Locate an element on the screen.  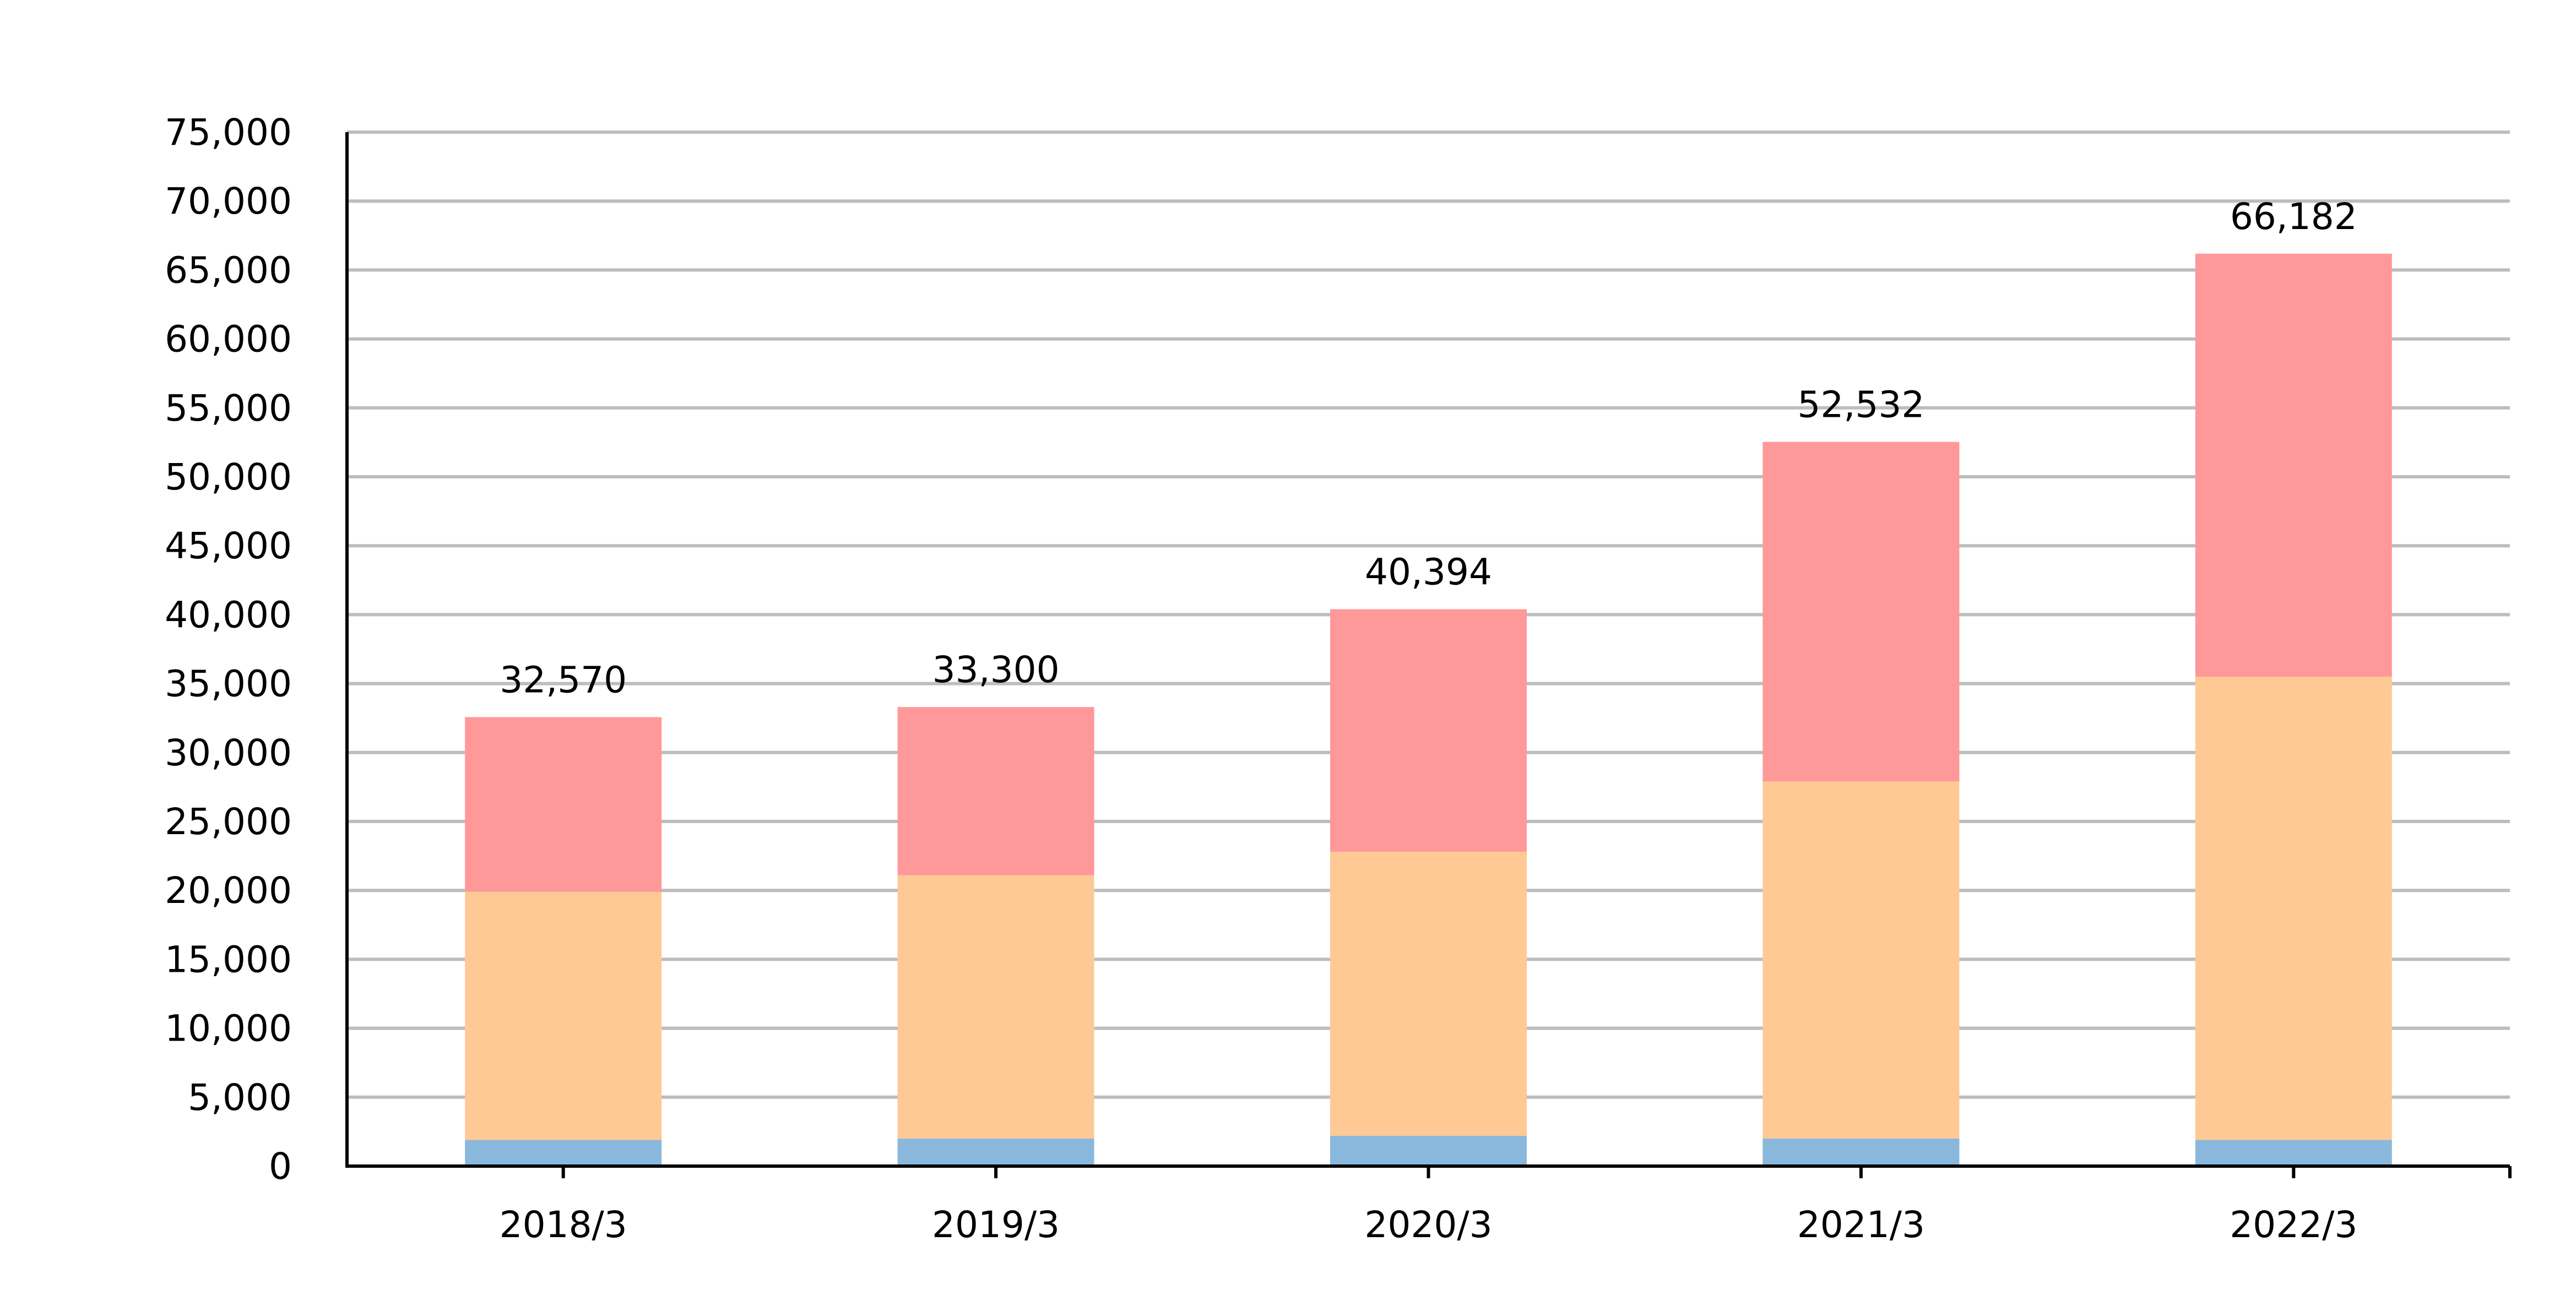
y-tick-label: 25,000 is located at coordinates (228, 822).